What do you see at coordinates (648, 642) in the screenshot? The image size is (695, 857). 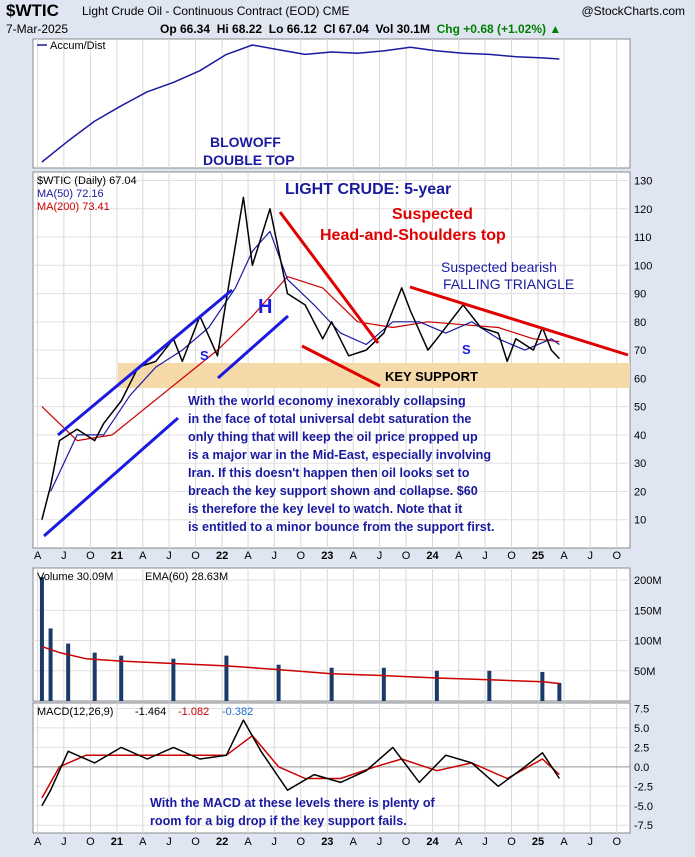 I see `y-tick-label: 100M` at bounding box center [648, 642].